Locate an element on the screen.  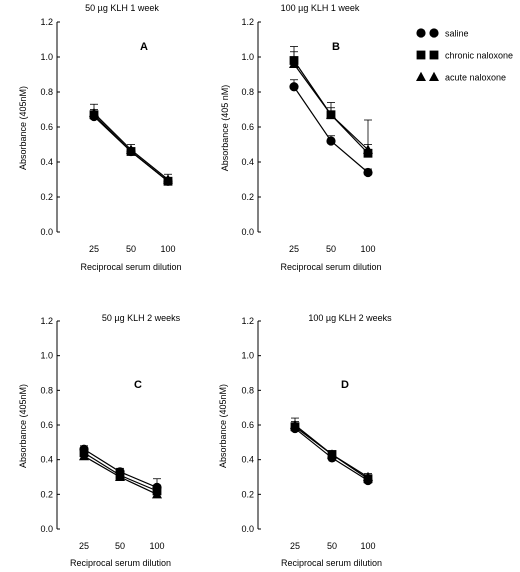
legend-item: saline is located at coordinates (442, 33).